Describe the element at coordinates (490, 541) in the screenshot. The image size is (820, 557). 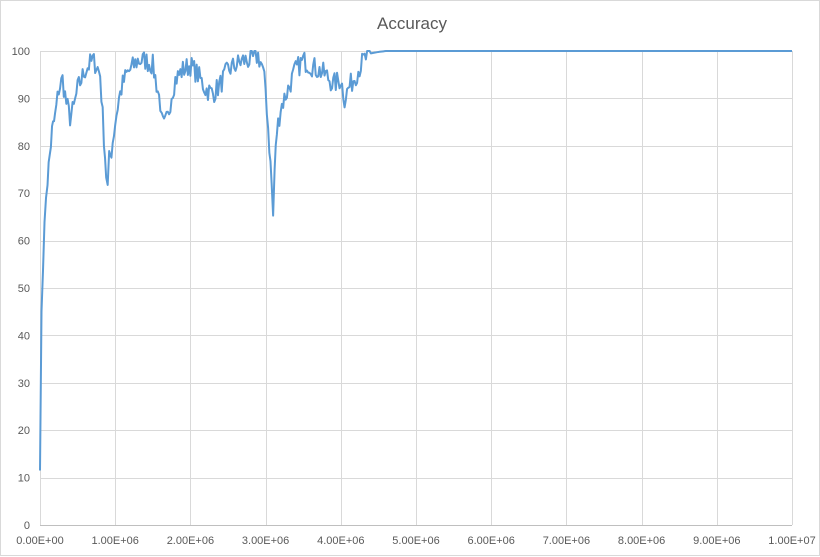
I see `x-tick-label: 6.00E+06` at that location.